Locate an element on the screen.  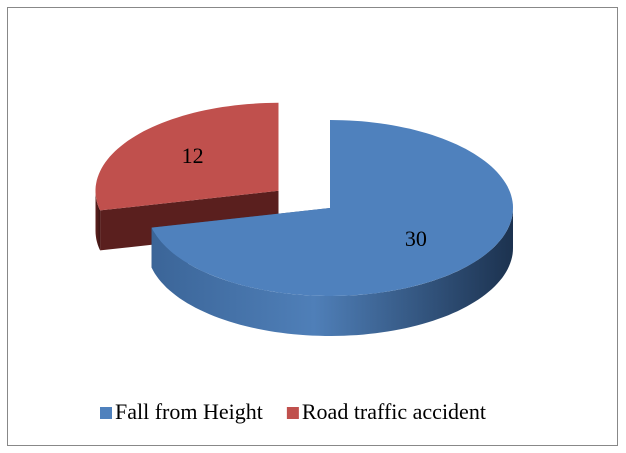
legend: Fall from Height Road traffic accident is located at coordinates (293, 411).